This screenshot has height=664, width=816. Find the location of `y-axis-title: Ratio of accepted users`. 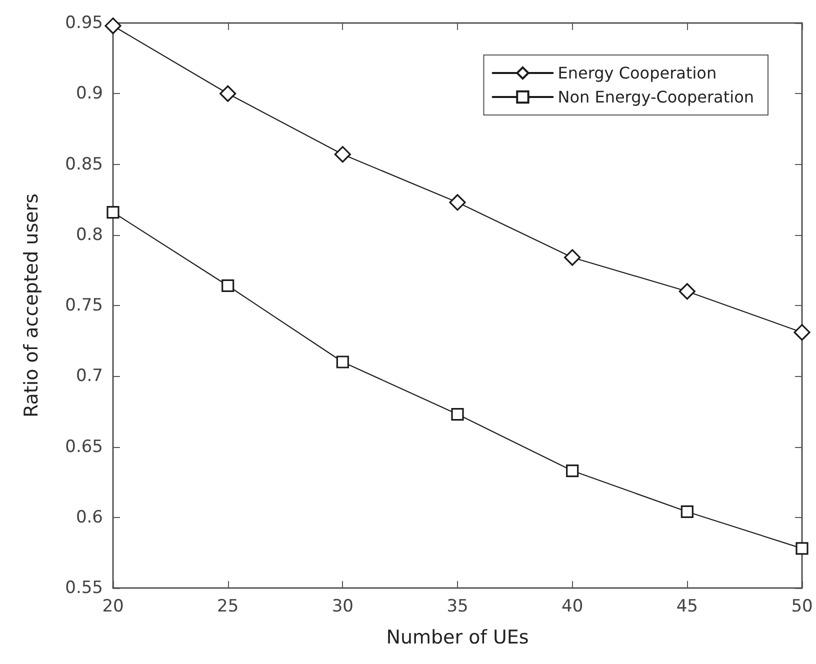

y-axis-title: Ratio of accepted users is located at coordinates (31, 305).